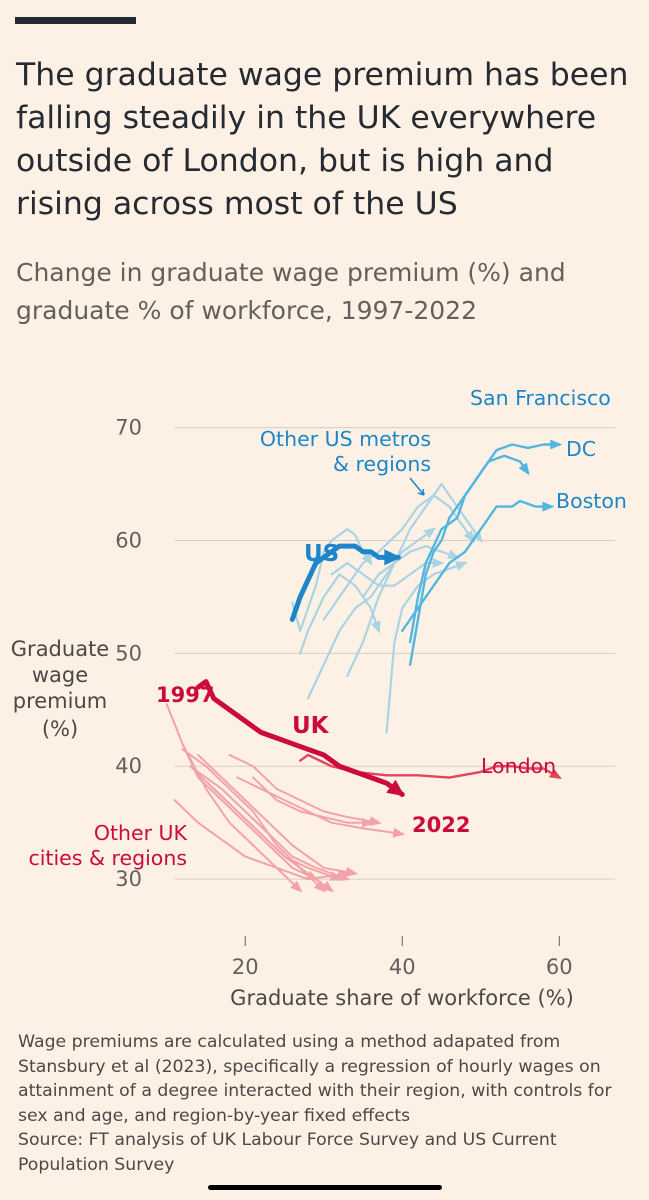 The width and height of the screenshot is (649, 1200). I want to click on series-line-san-francisco, so click(484, 554).